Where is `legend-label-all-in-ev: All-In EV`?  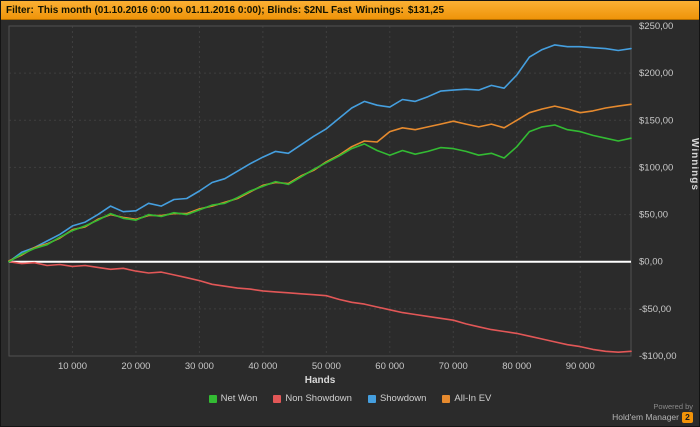
legend-label-all-in-ev: All-In EV is located at coordinates (473, 398).